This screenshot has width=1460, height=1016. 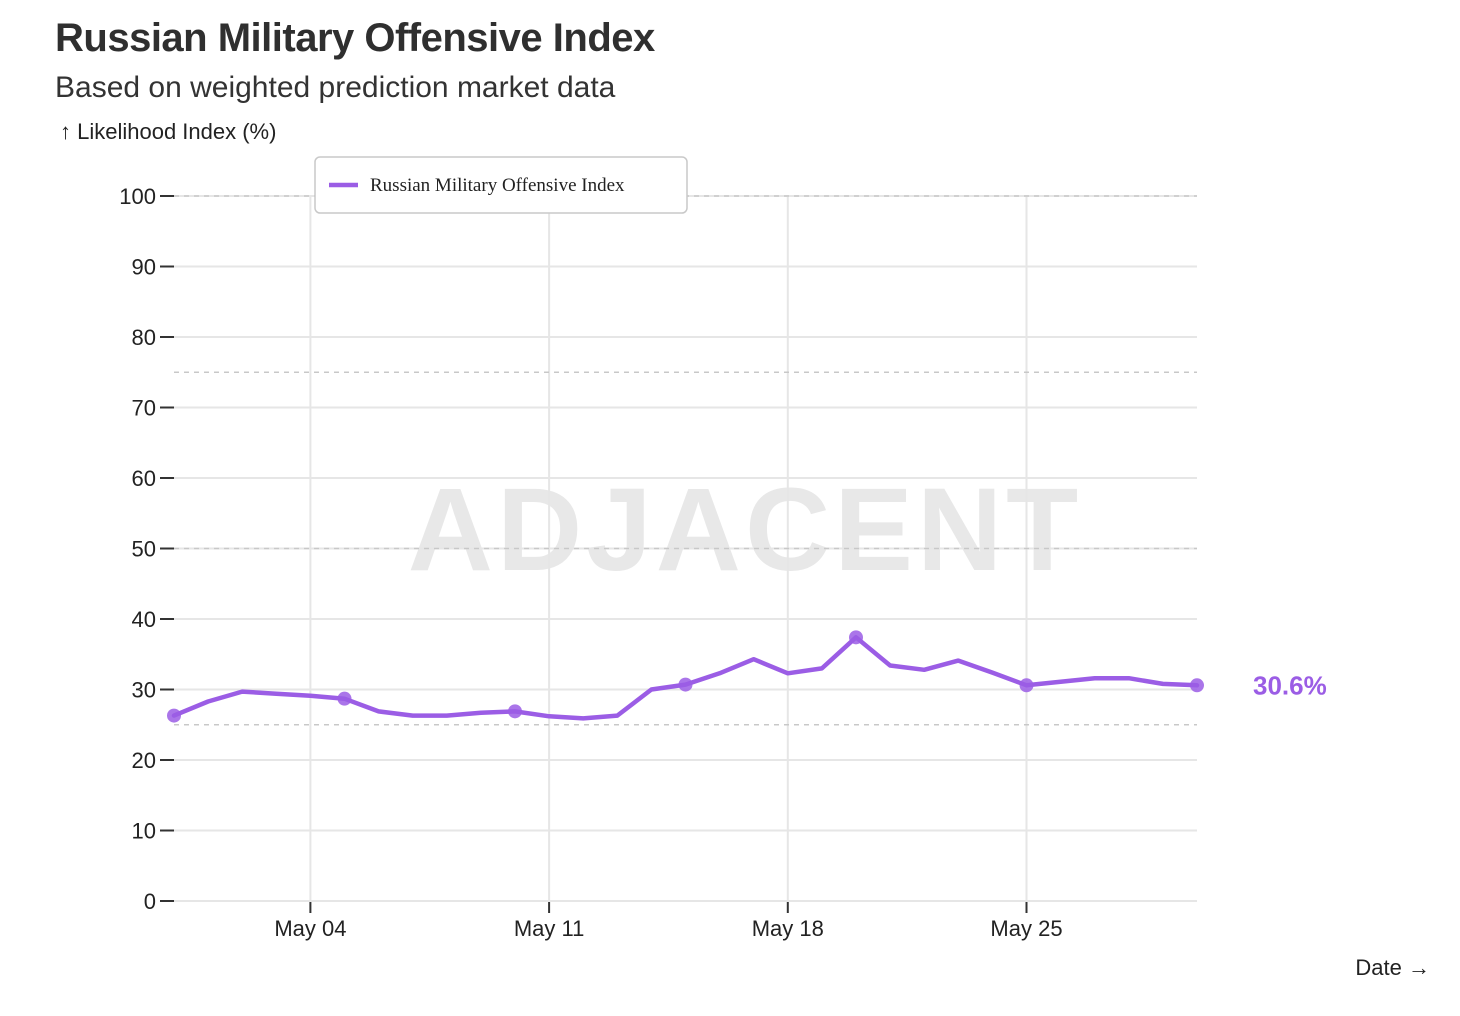 What do you see at coordinates (144, 549) in the screenshot?
I see `y-tick-label: 50` at bounding box center [144, 549].